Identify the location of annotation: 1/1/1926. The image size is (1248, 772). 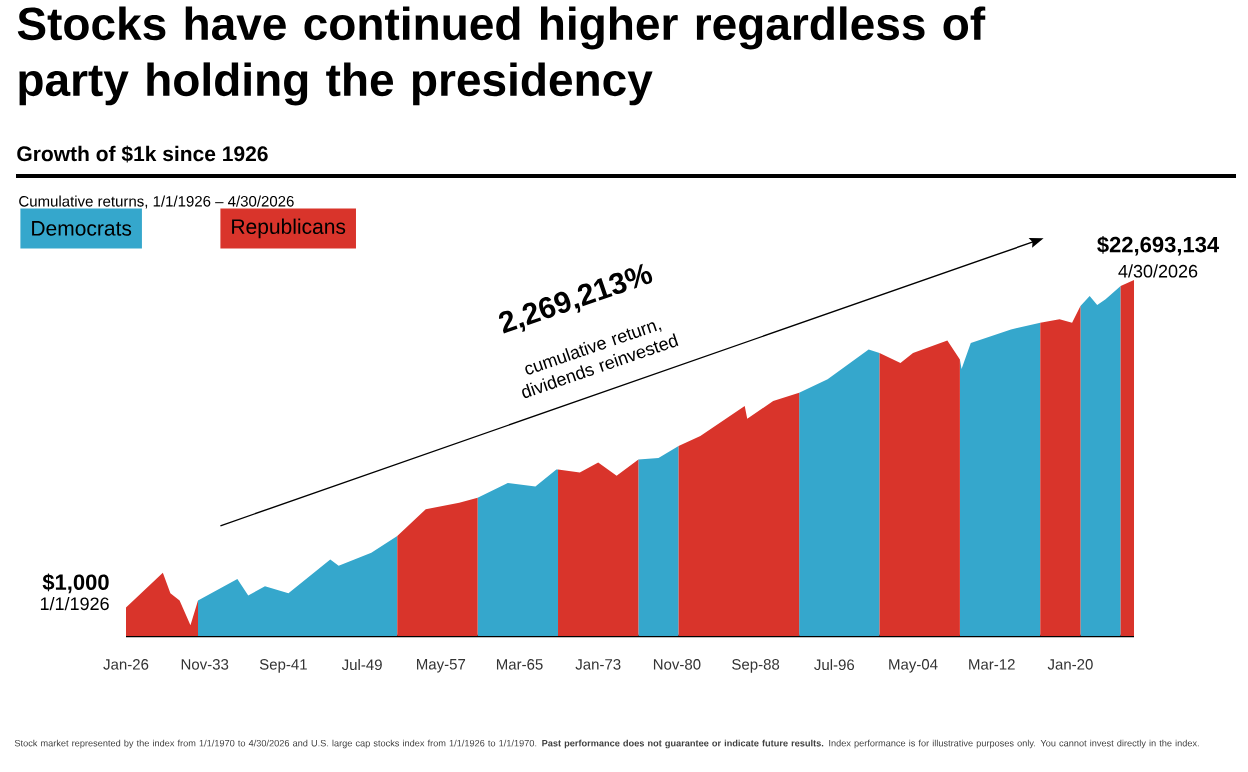
(74, 603).